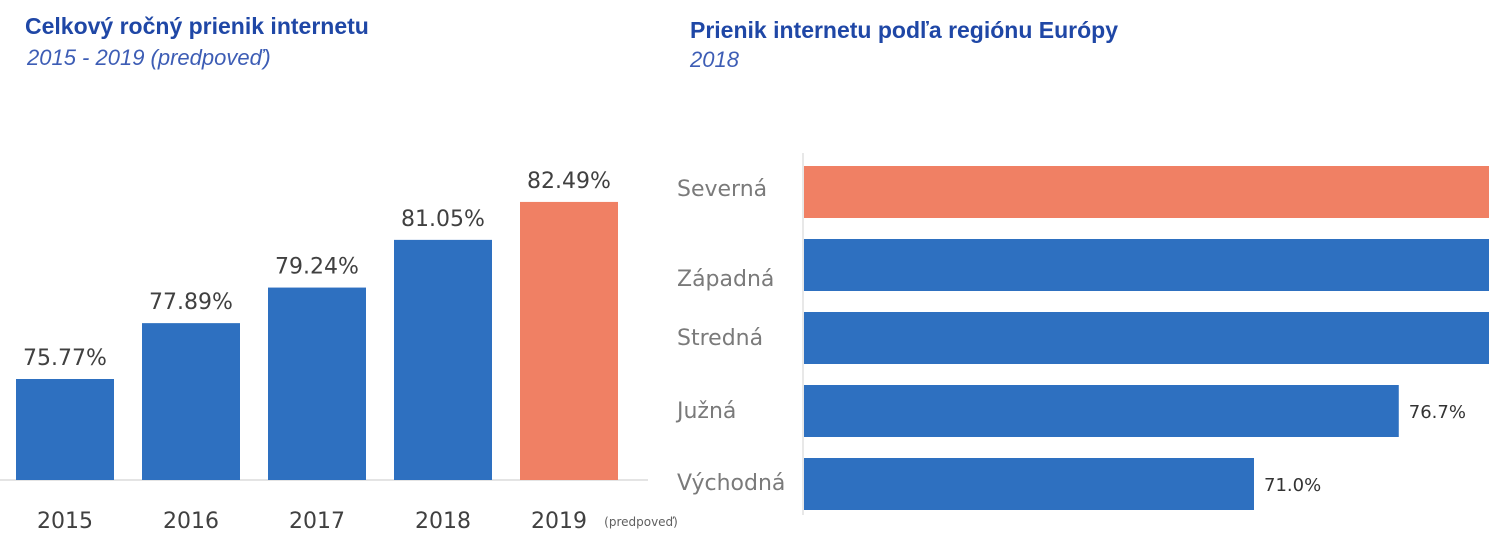  Describe the element at coordinates (569, 181) in the screenshot. I see `bar-value-label-2019: 82.49%` at that location.